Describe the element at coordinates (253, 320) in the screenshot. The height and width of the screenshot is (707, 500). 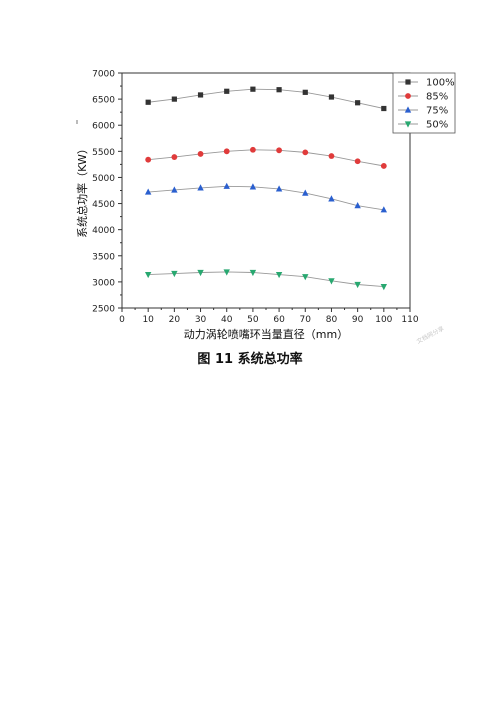
I see `x-tick-label: 50` at that location.